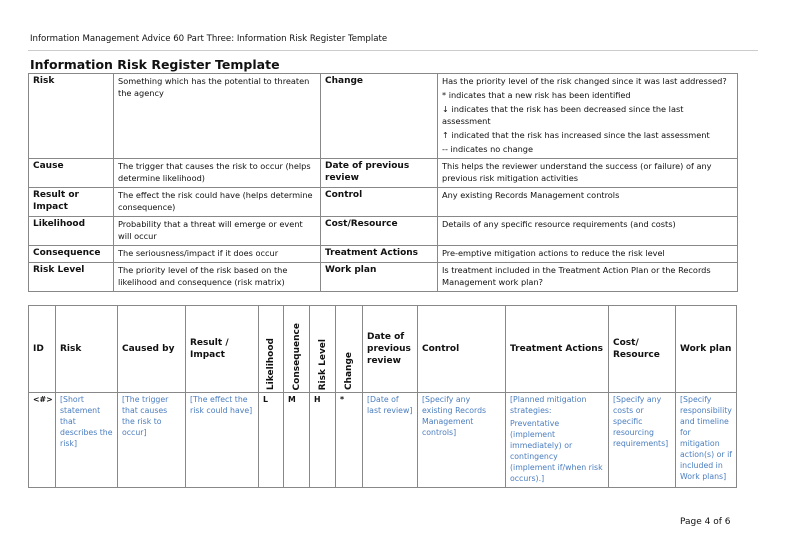 The height and width of the screenshot is (559, 790). I want to click on column-header: Cost/ Resource, so click(642, 349).